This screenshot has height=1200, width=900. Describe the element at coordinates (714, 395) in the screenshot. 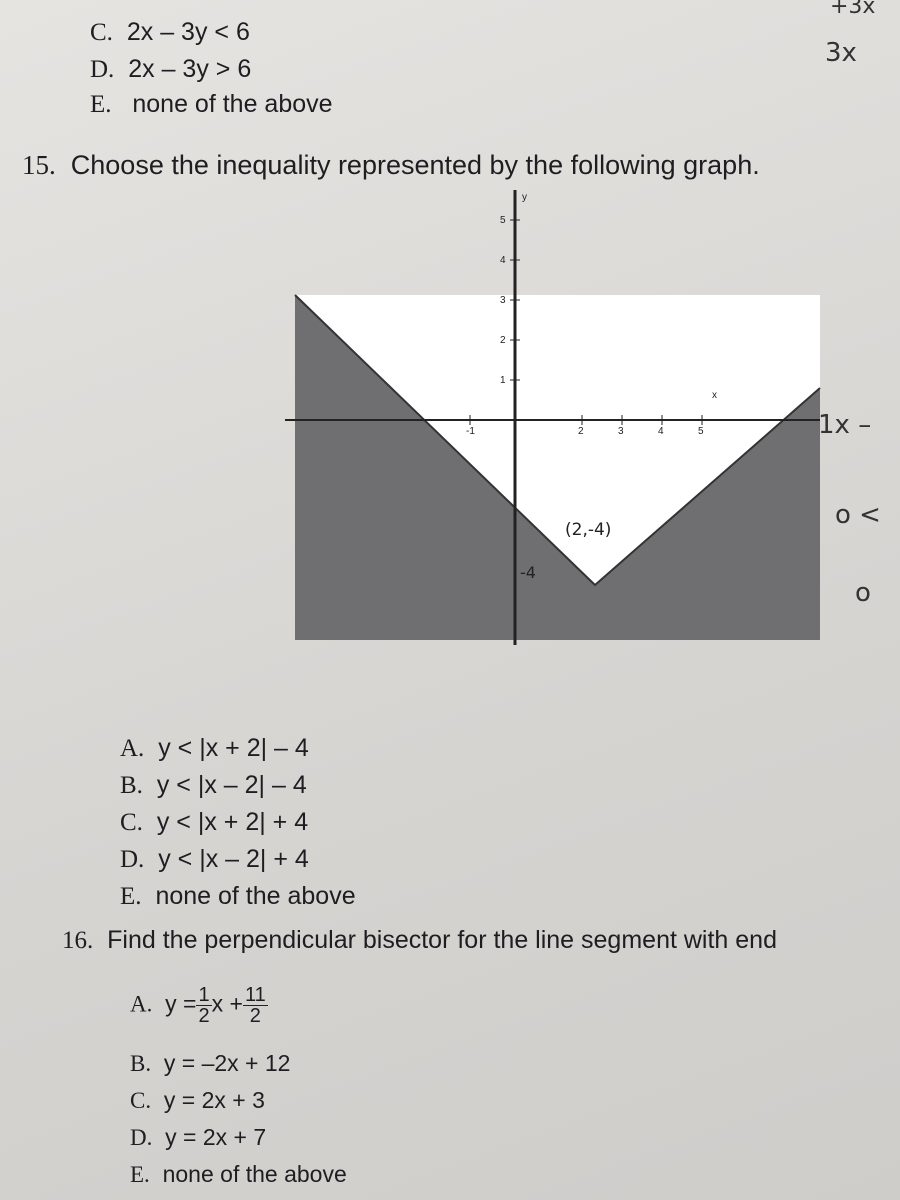

I see `axis-label: x` at that location.